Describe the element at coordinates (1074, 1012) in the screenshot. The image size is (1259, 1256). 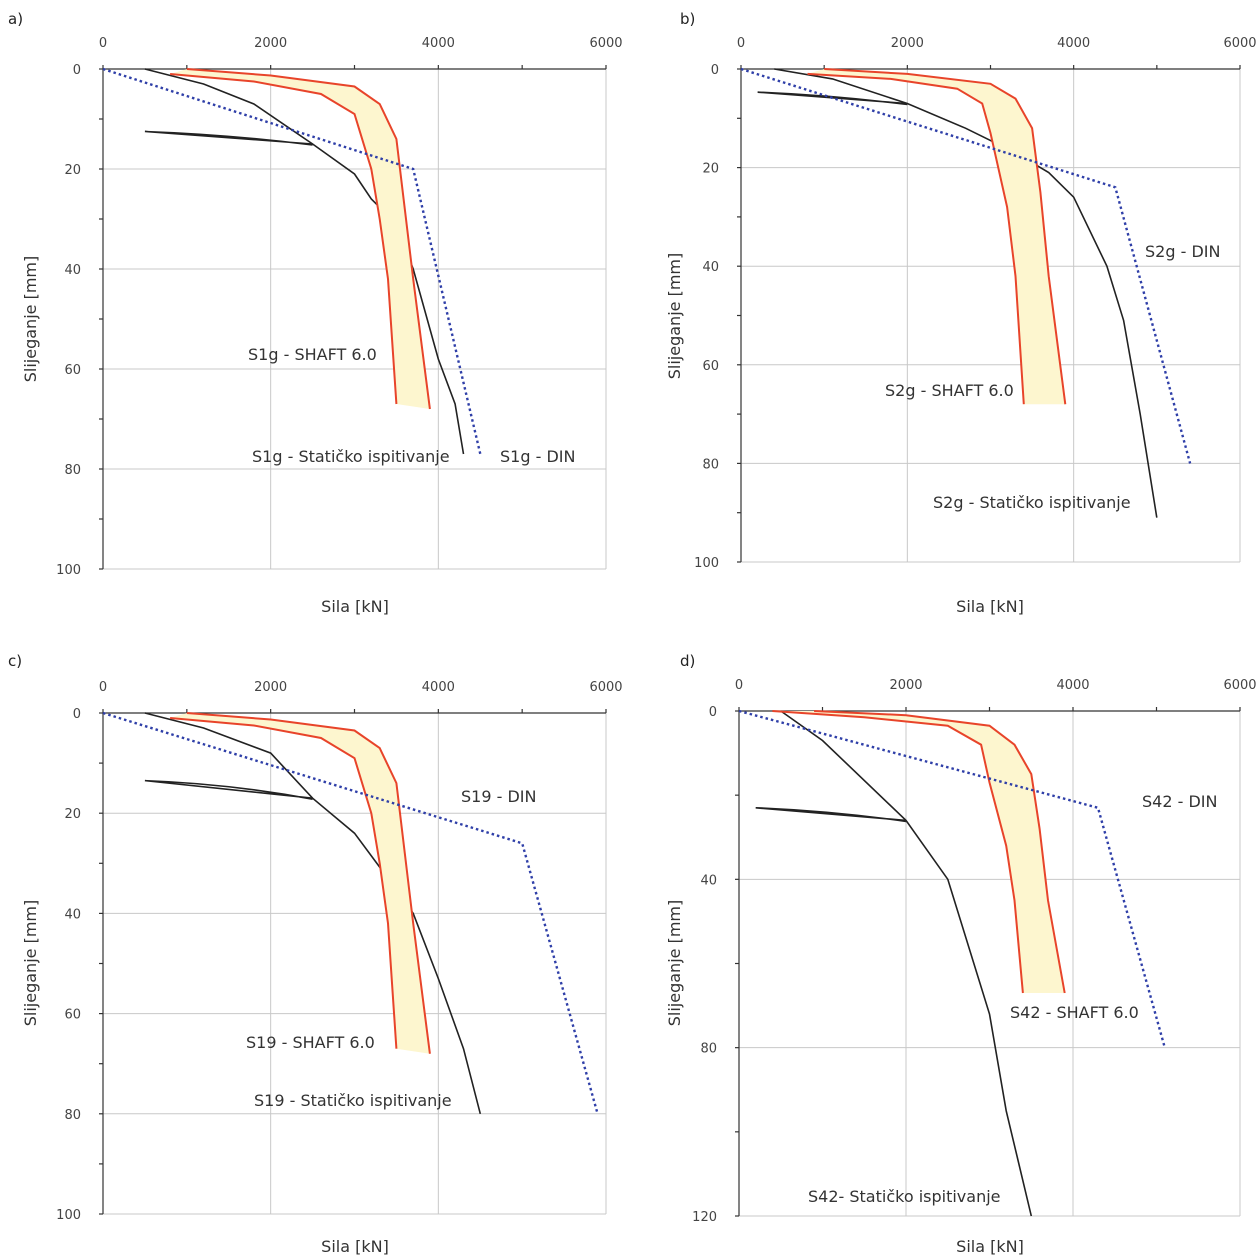
I see `series-annotation: S42 - SHAFT 6.0` at that location.